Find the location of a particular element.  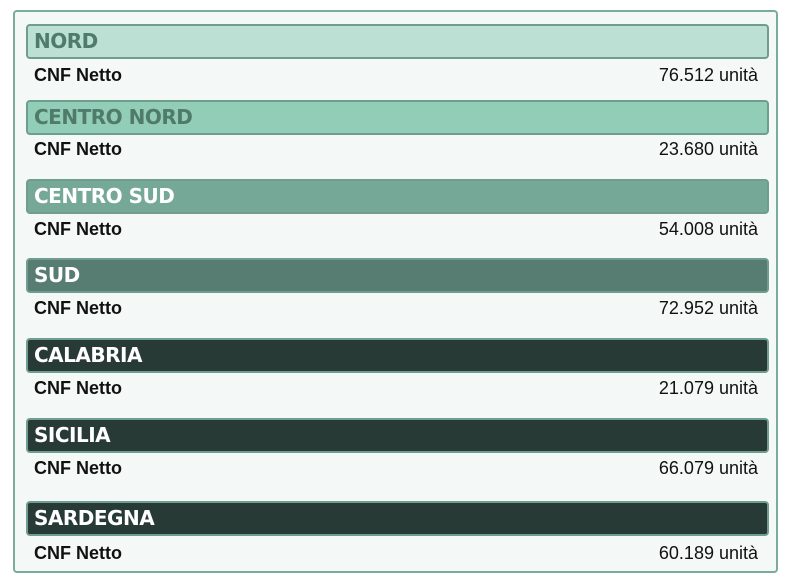

region-name: SUD is located at coordinates (57, 275).